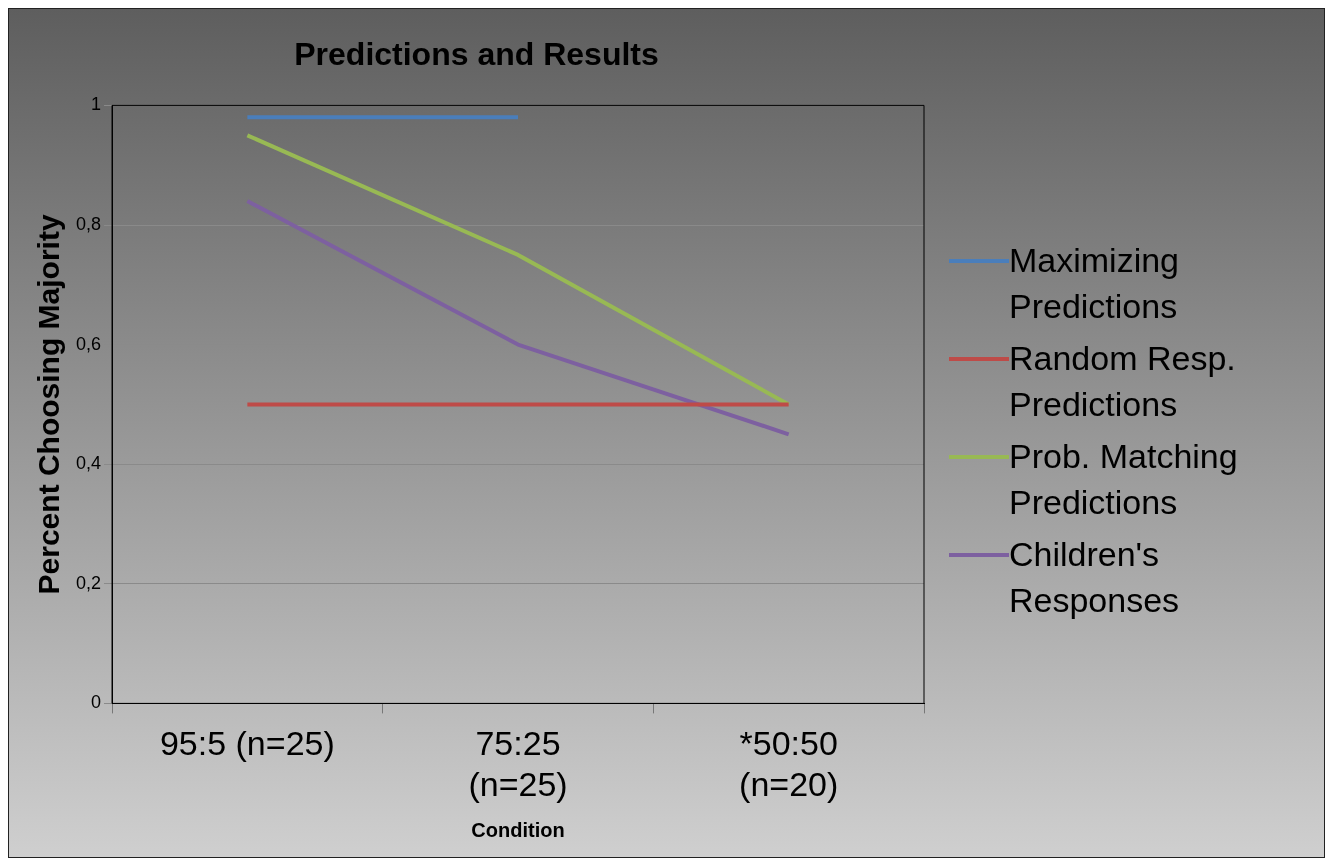 Image resolution: width=1333 pixels, height=866 pixels. What do you see at coordinates (476, 54) in the screenshot?
I see `chart-title: Predictions and Results` at bounding box center [476, 54].